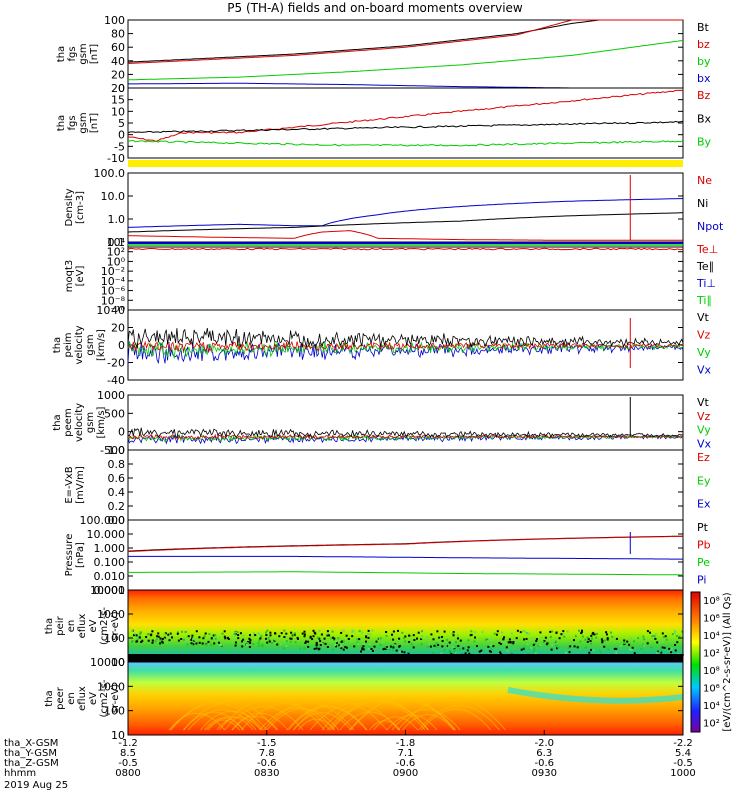 The image size is (750, 800). Describe the element at coordinates (405, 207) in the screenshot. I see `panel-frame` at that location.